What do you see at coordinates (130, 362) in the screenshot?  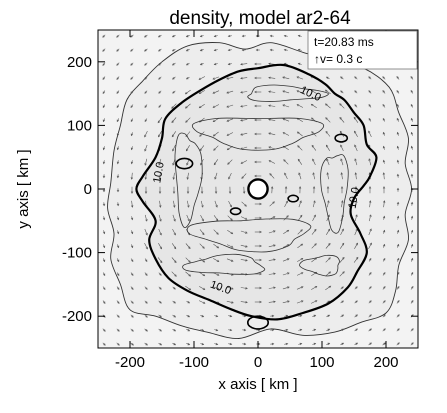 I see `x-tick-label: -200` at bounding box center [130, 362].